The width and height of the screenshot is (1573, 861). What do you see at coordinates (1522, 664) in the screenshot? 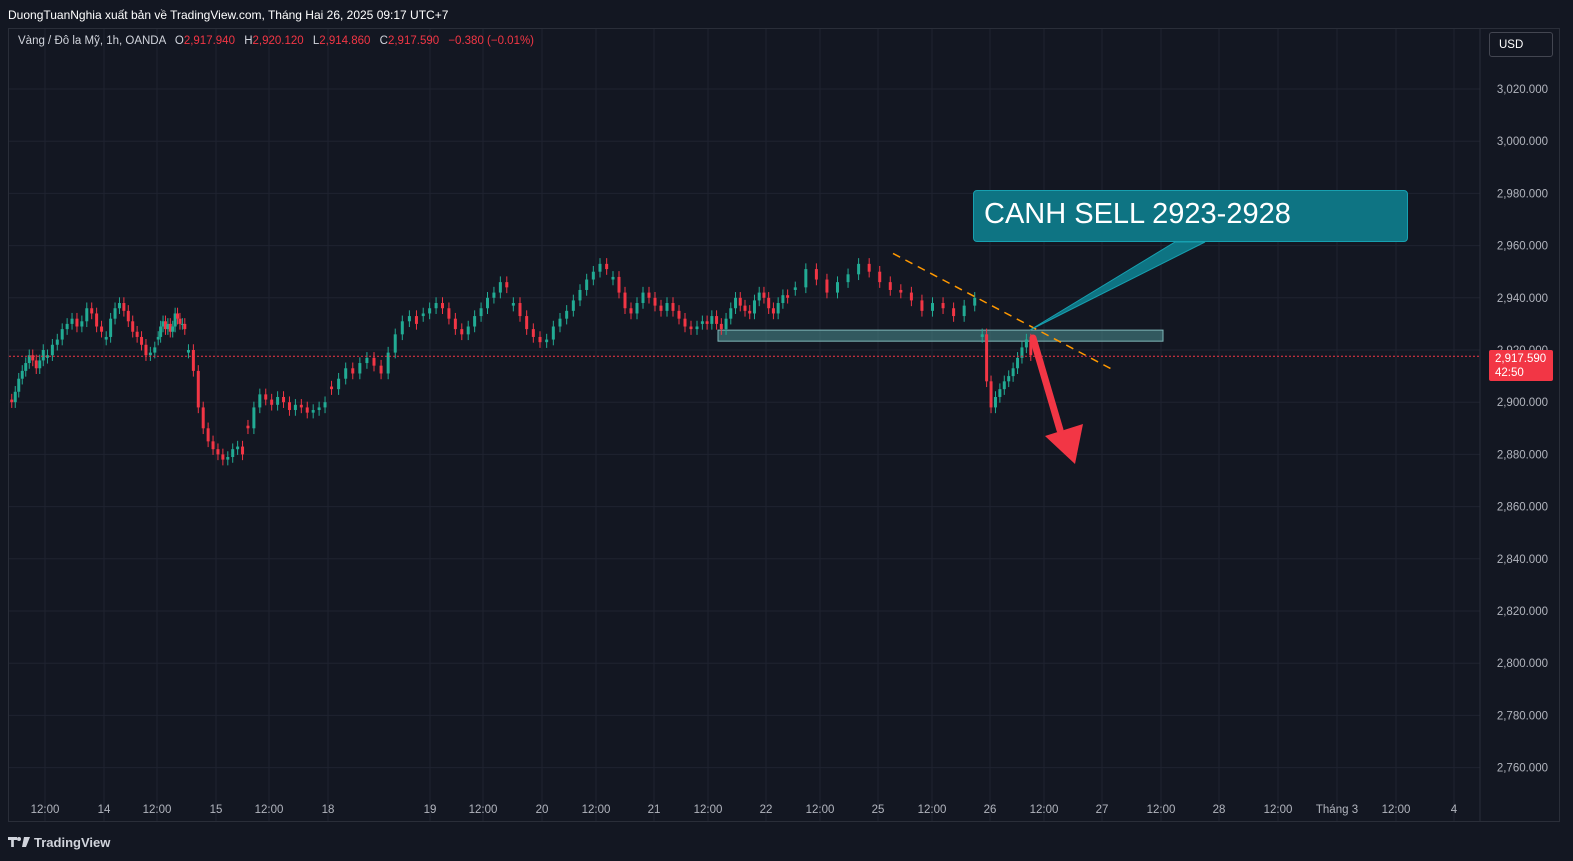
I see `y-tick-label: 2,800.000` at bounding box center [1522, 664].